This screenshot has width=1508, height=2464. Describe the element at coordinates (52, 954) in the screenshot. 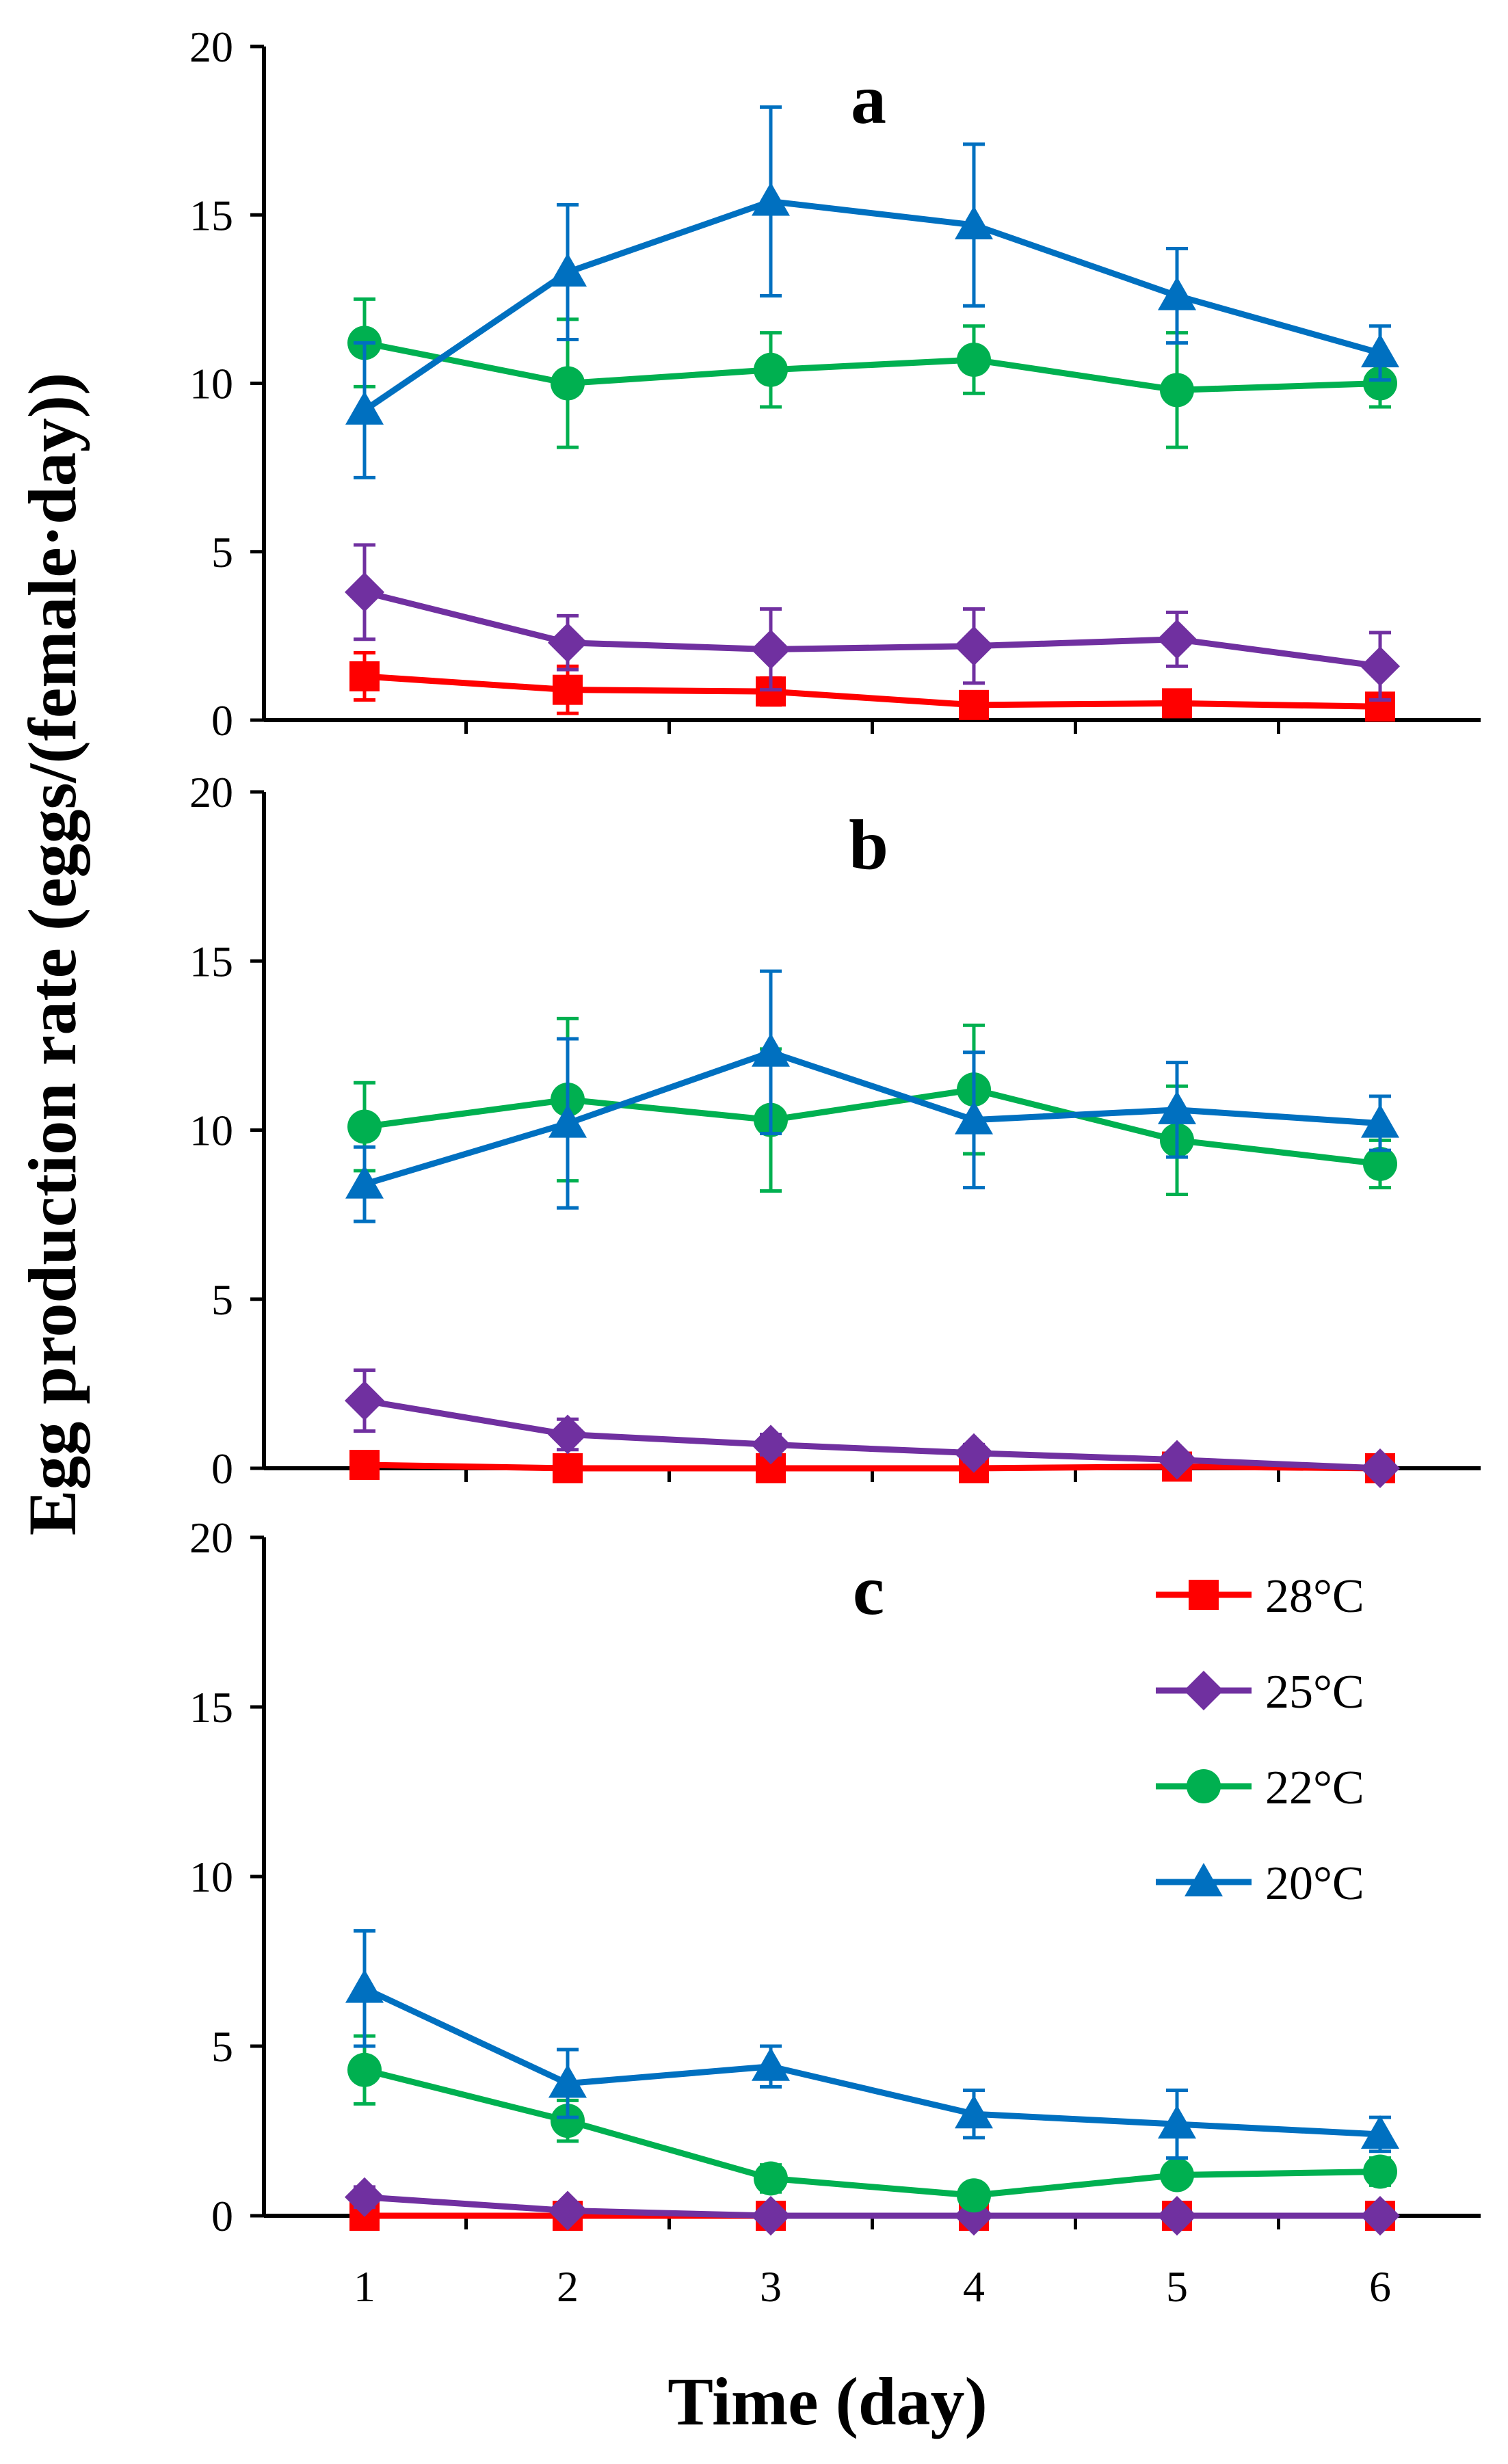

I see `y-axis-title: Egg production rate (eggs/(female·day))` at that location.